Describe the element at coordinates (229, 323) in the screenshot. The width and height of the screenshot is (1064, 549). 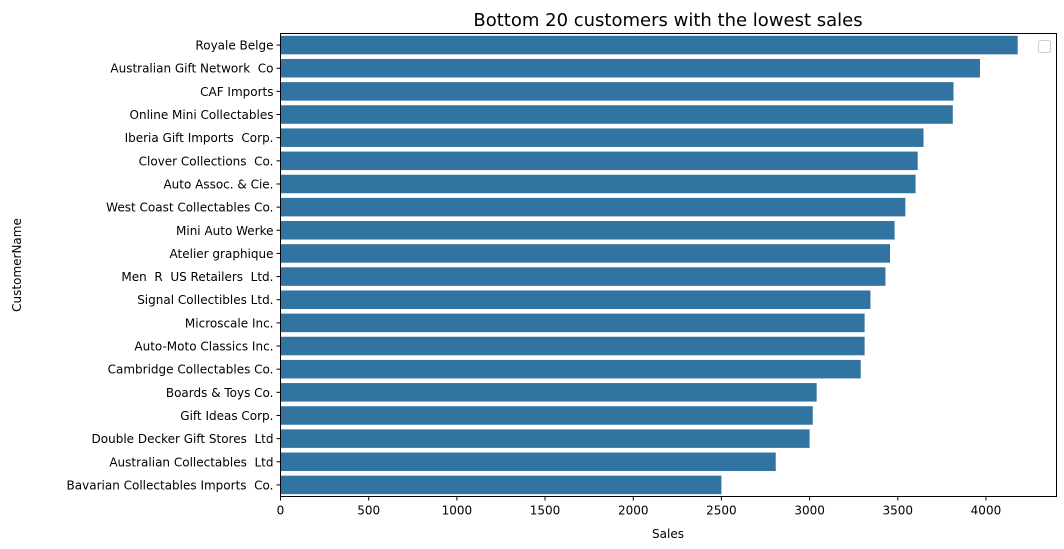
I see `y-tick-label: Microscale Inc.` at that location.